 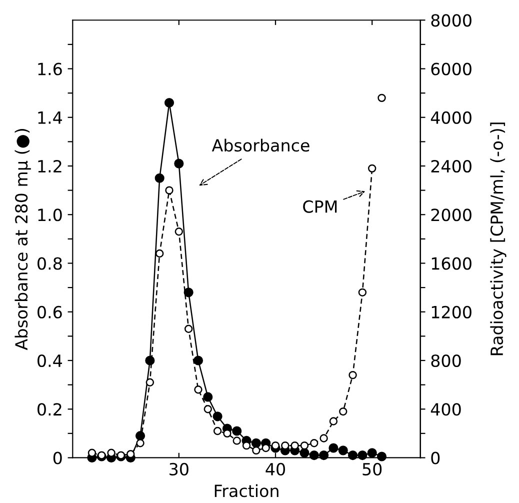 What do you see at coordinates (451, 215) in the screenshot?
I see `y2-tick-label: 2000` at bounding box center [451, 215].